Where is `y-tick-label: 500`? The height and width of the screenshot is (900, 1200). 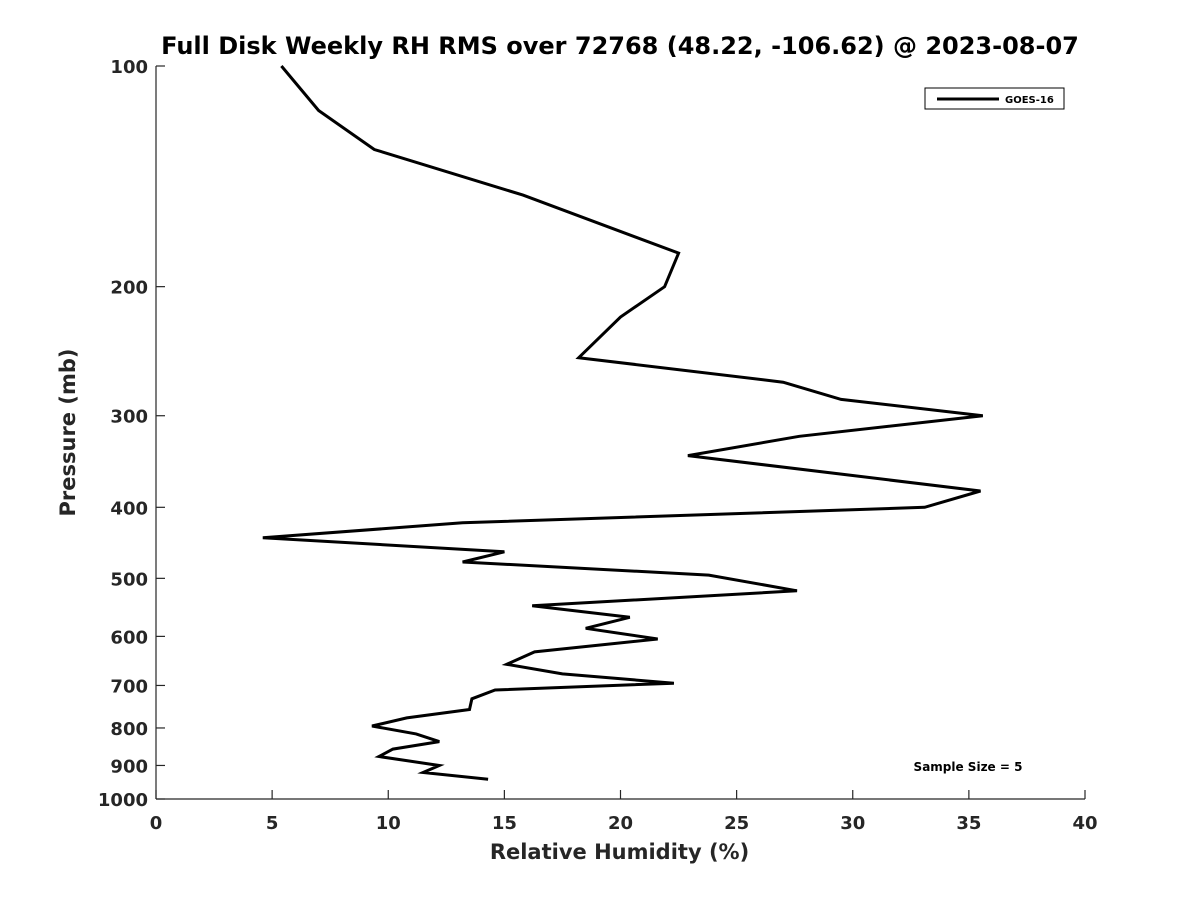 y-tick-label: 500 is located at coordinates (129, 579).